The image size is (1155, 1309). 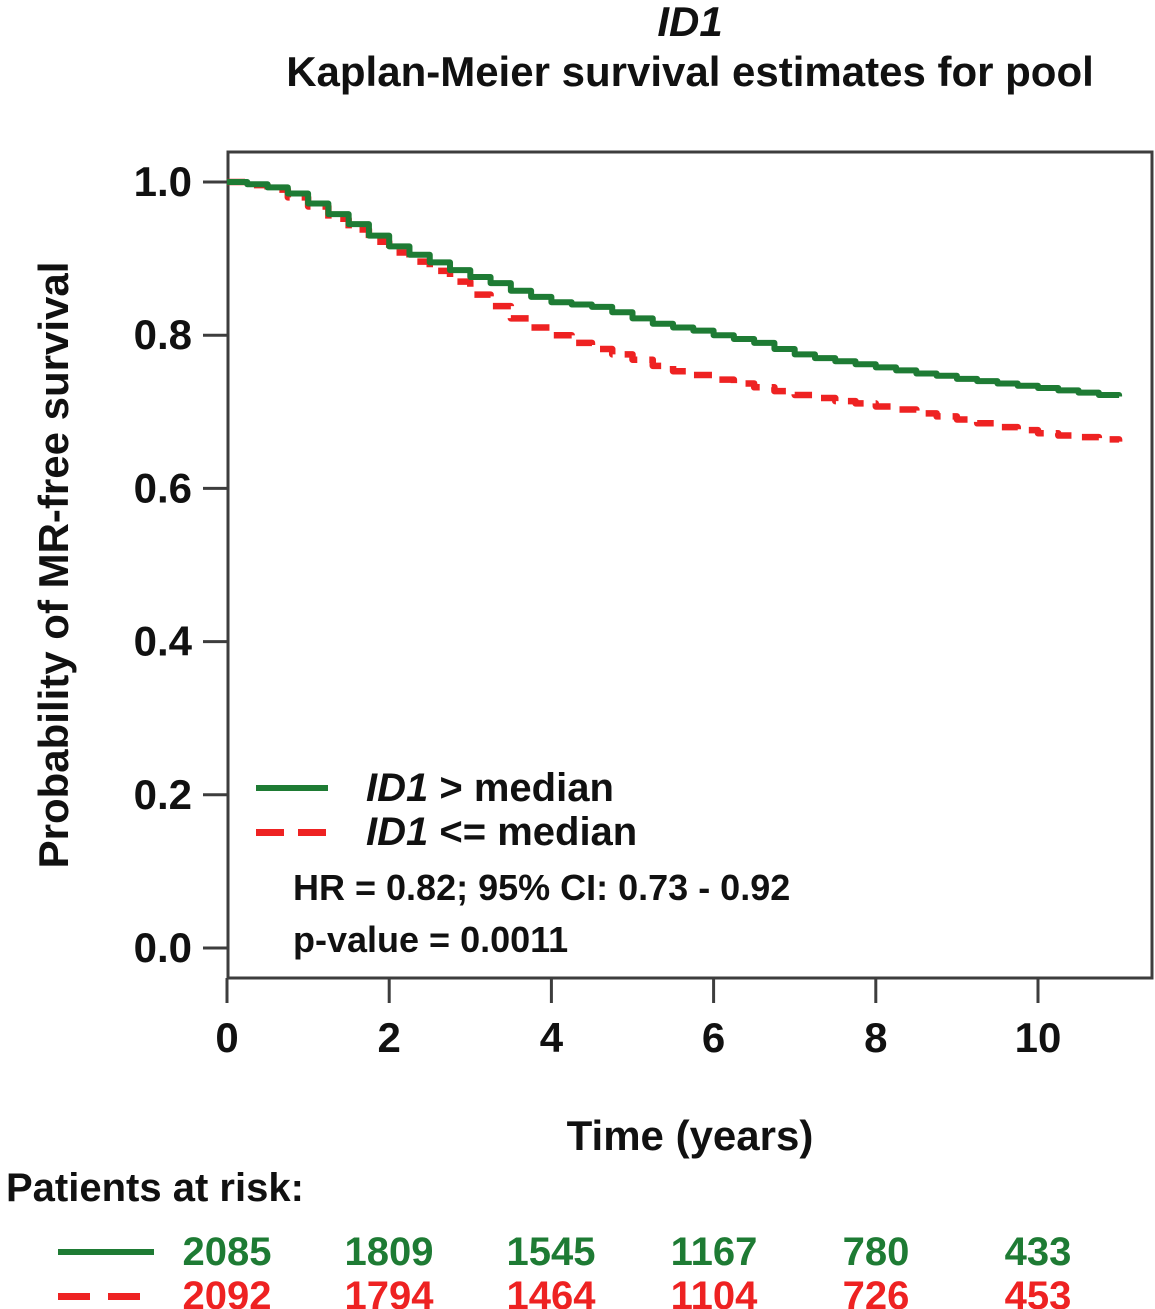 I want to click on x-axis-tick-label: 6, so click(x=713, y=1037).